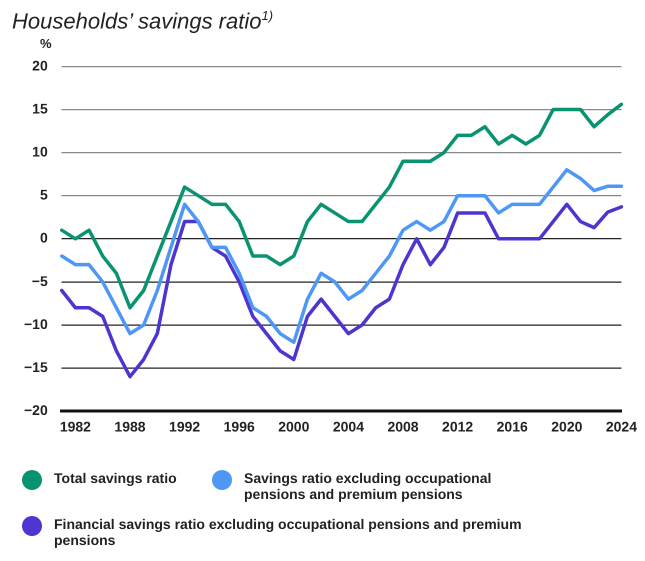 This screenshot has width=645, height=561. Describe the element at coordinates (46, 43) in the screenshot. I see `y-axis-title: %` at that location.